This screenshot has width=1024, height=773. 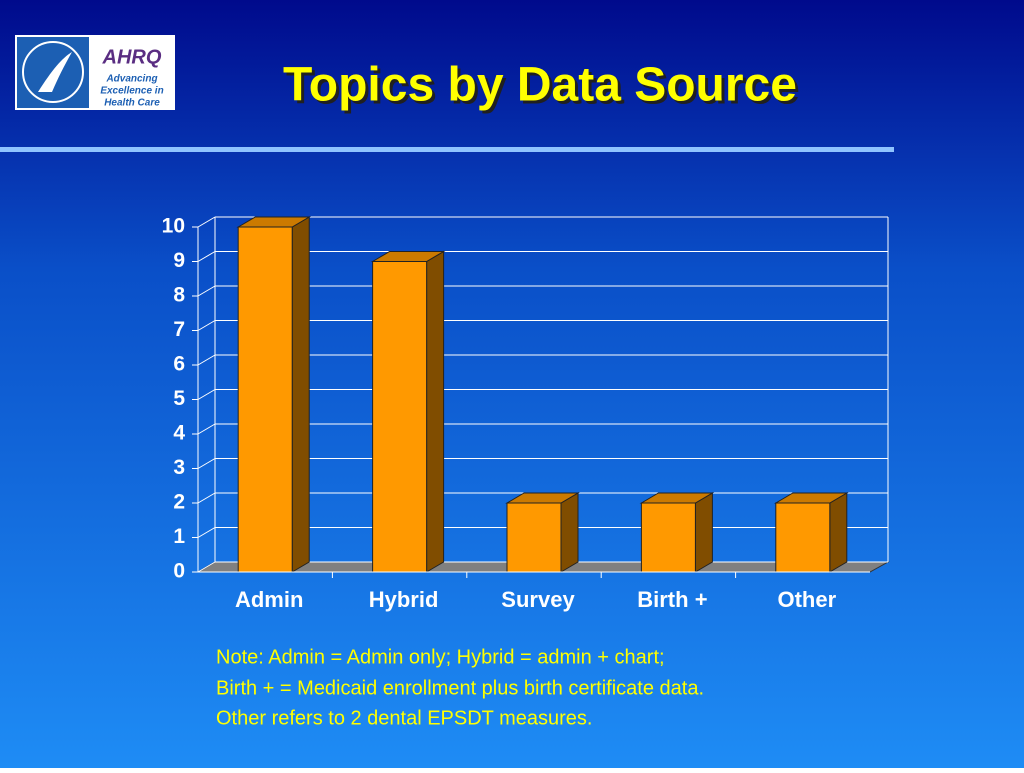 I want to click on y-tick-label: 3, so click(x=179, y=467).